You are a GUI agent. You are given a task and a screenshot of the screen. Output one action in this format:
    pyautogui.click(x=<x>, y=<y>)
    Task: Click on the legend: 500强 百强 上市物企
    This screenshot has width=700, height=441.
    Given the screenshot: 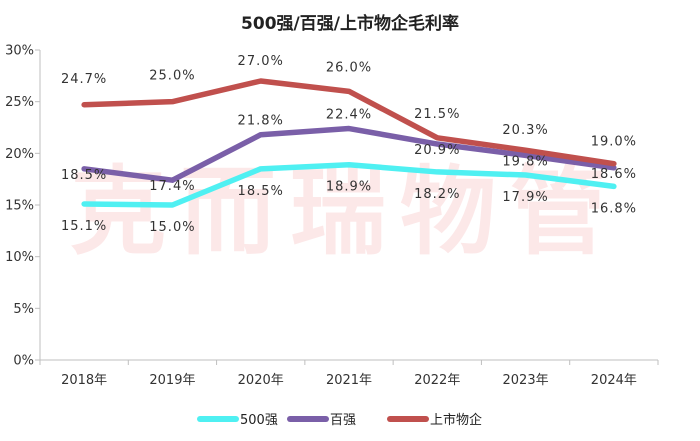 What is the action you would take?
    pyautogui.click(x=339, y=420)
    